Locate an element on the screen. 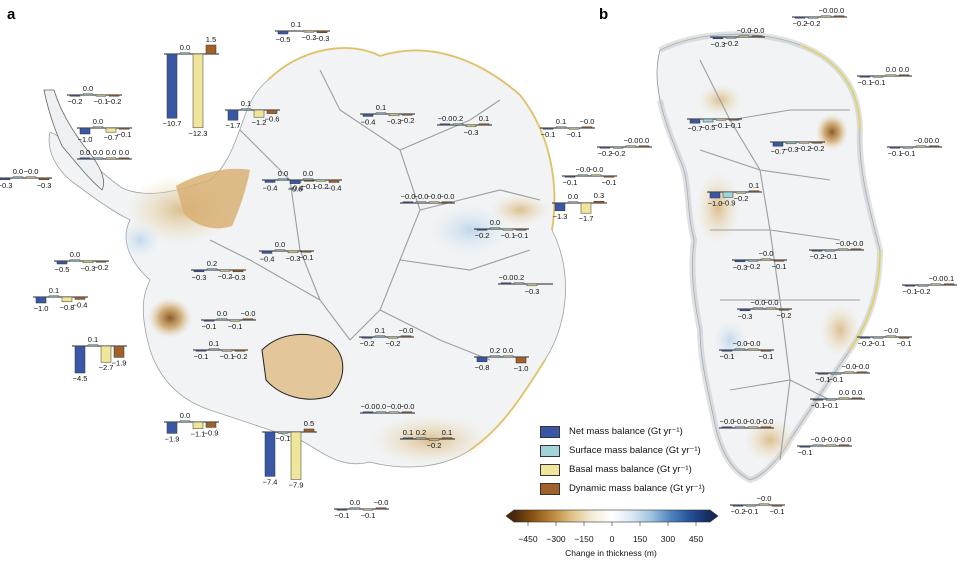  colorbar-right-arrow is located at coordinates (714, 516).